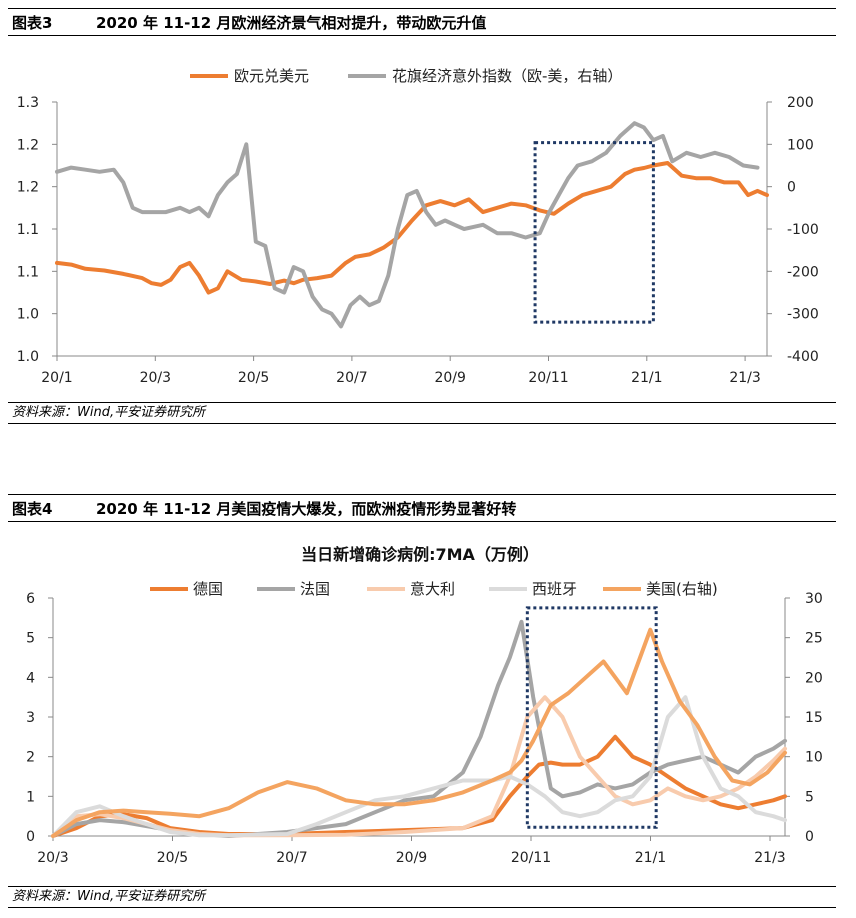 This screenshot has height=918, width=856. I want to click on figure4-source: 资料来源：Wind,平安证券研究所, so click(422, 897).